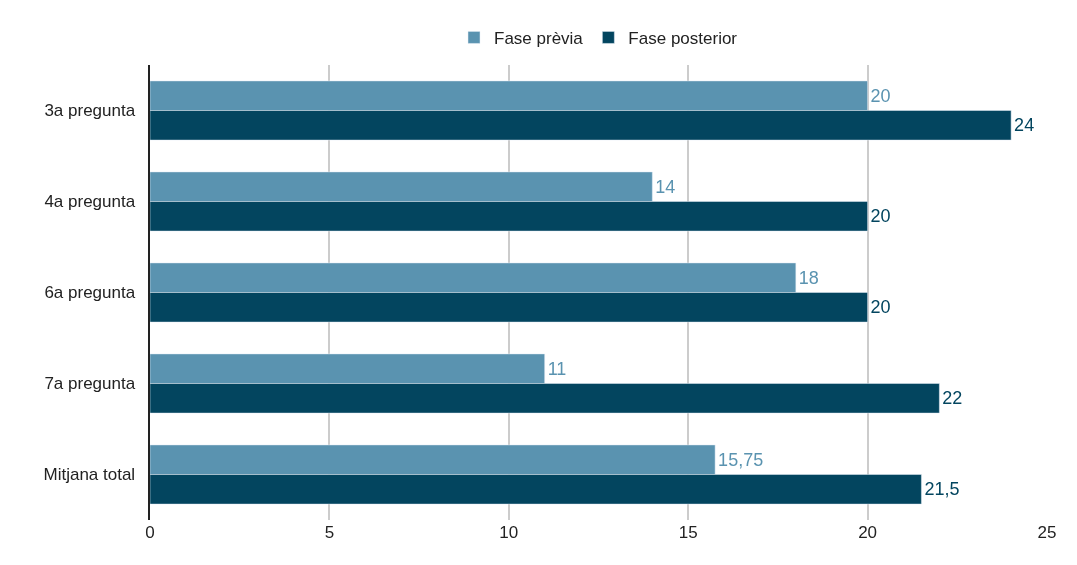 This screenshot has width=1077, height=565. Describe the element at coordinates (94, 293) in the screenshot. I see `y-tick-label: 6a pregunta` at that location.